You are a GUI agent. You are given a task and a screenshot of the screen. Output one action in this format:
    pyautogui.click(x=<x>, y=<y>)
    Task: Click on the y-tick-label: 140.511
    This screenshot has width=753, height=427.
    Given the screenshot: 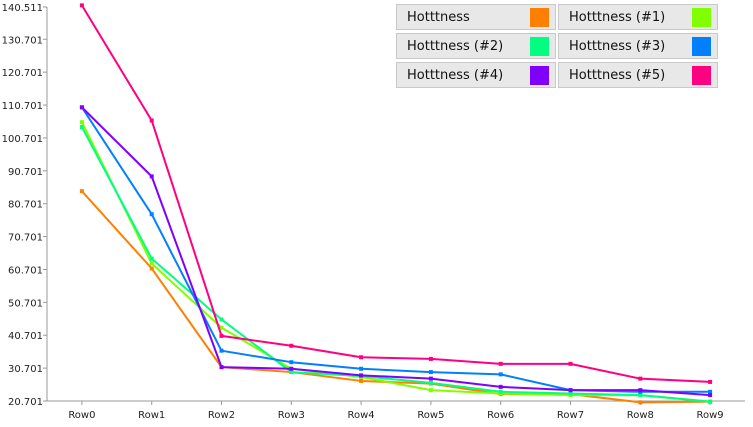 What is the action you would take?
    pyautogui.click(x=22, y=8)
    